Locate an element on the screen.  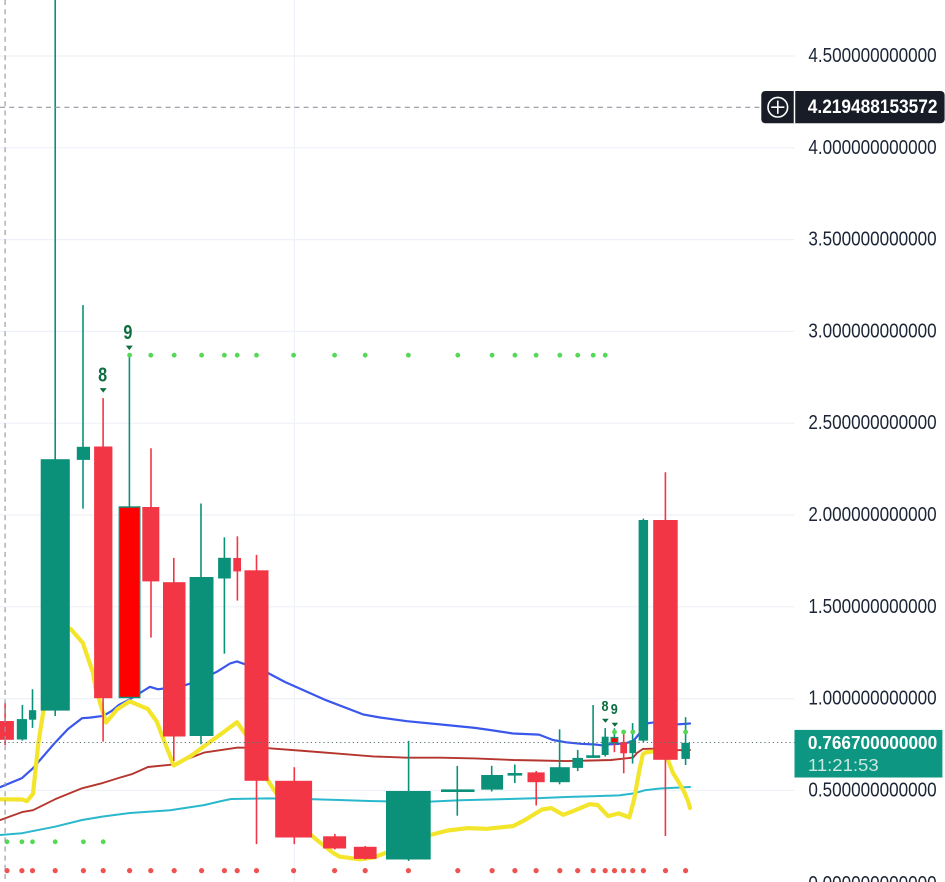
svg-text: 4.219488153572 is located at coordinates (873, 107).